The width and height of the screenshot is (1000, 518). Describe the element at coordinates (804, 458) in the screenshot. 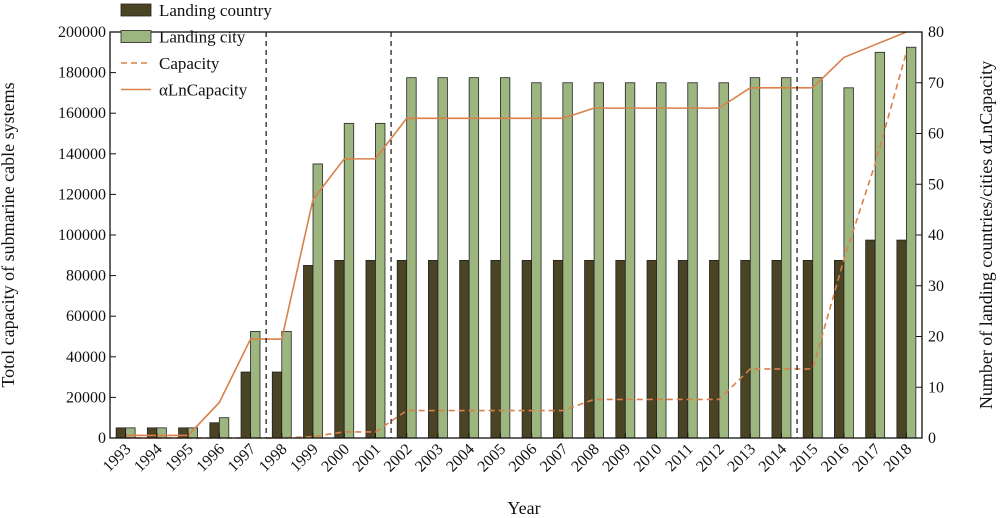

I see `x-tick-label-2015: 2015` at that location.